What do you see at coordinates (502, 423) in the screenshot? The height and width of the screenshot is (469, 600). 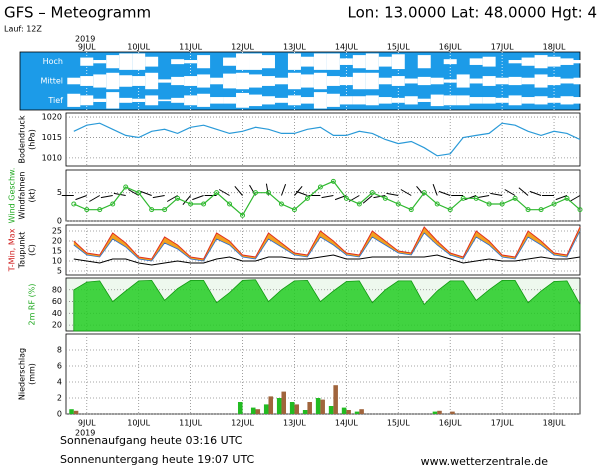 I see `date-label-bottom: 17JUL` at bounding box center [502, 423].